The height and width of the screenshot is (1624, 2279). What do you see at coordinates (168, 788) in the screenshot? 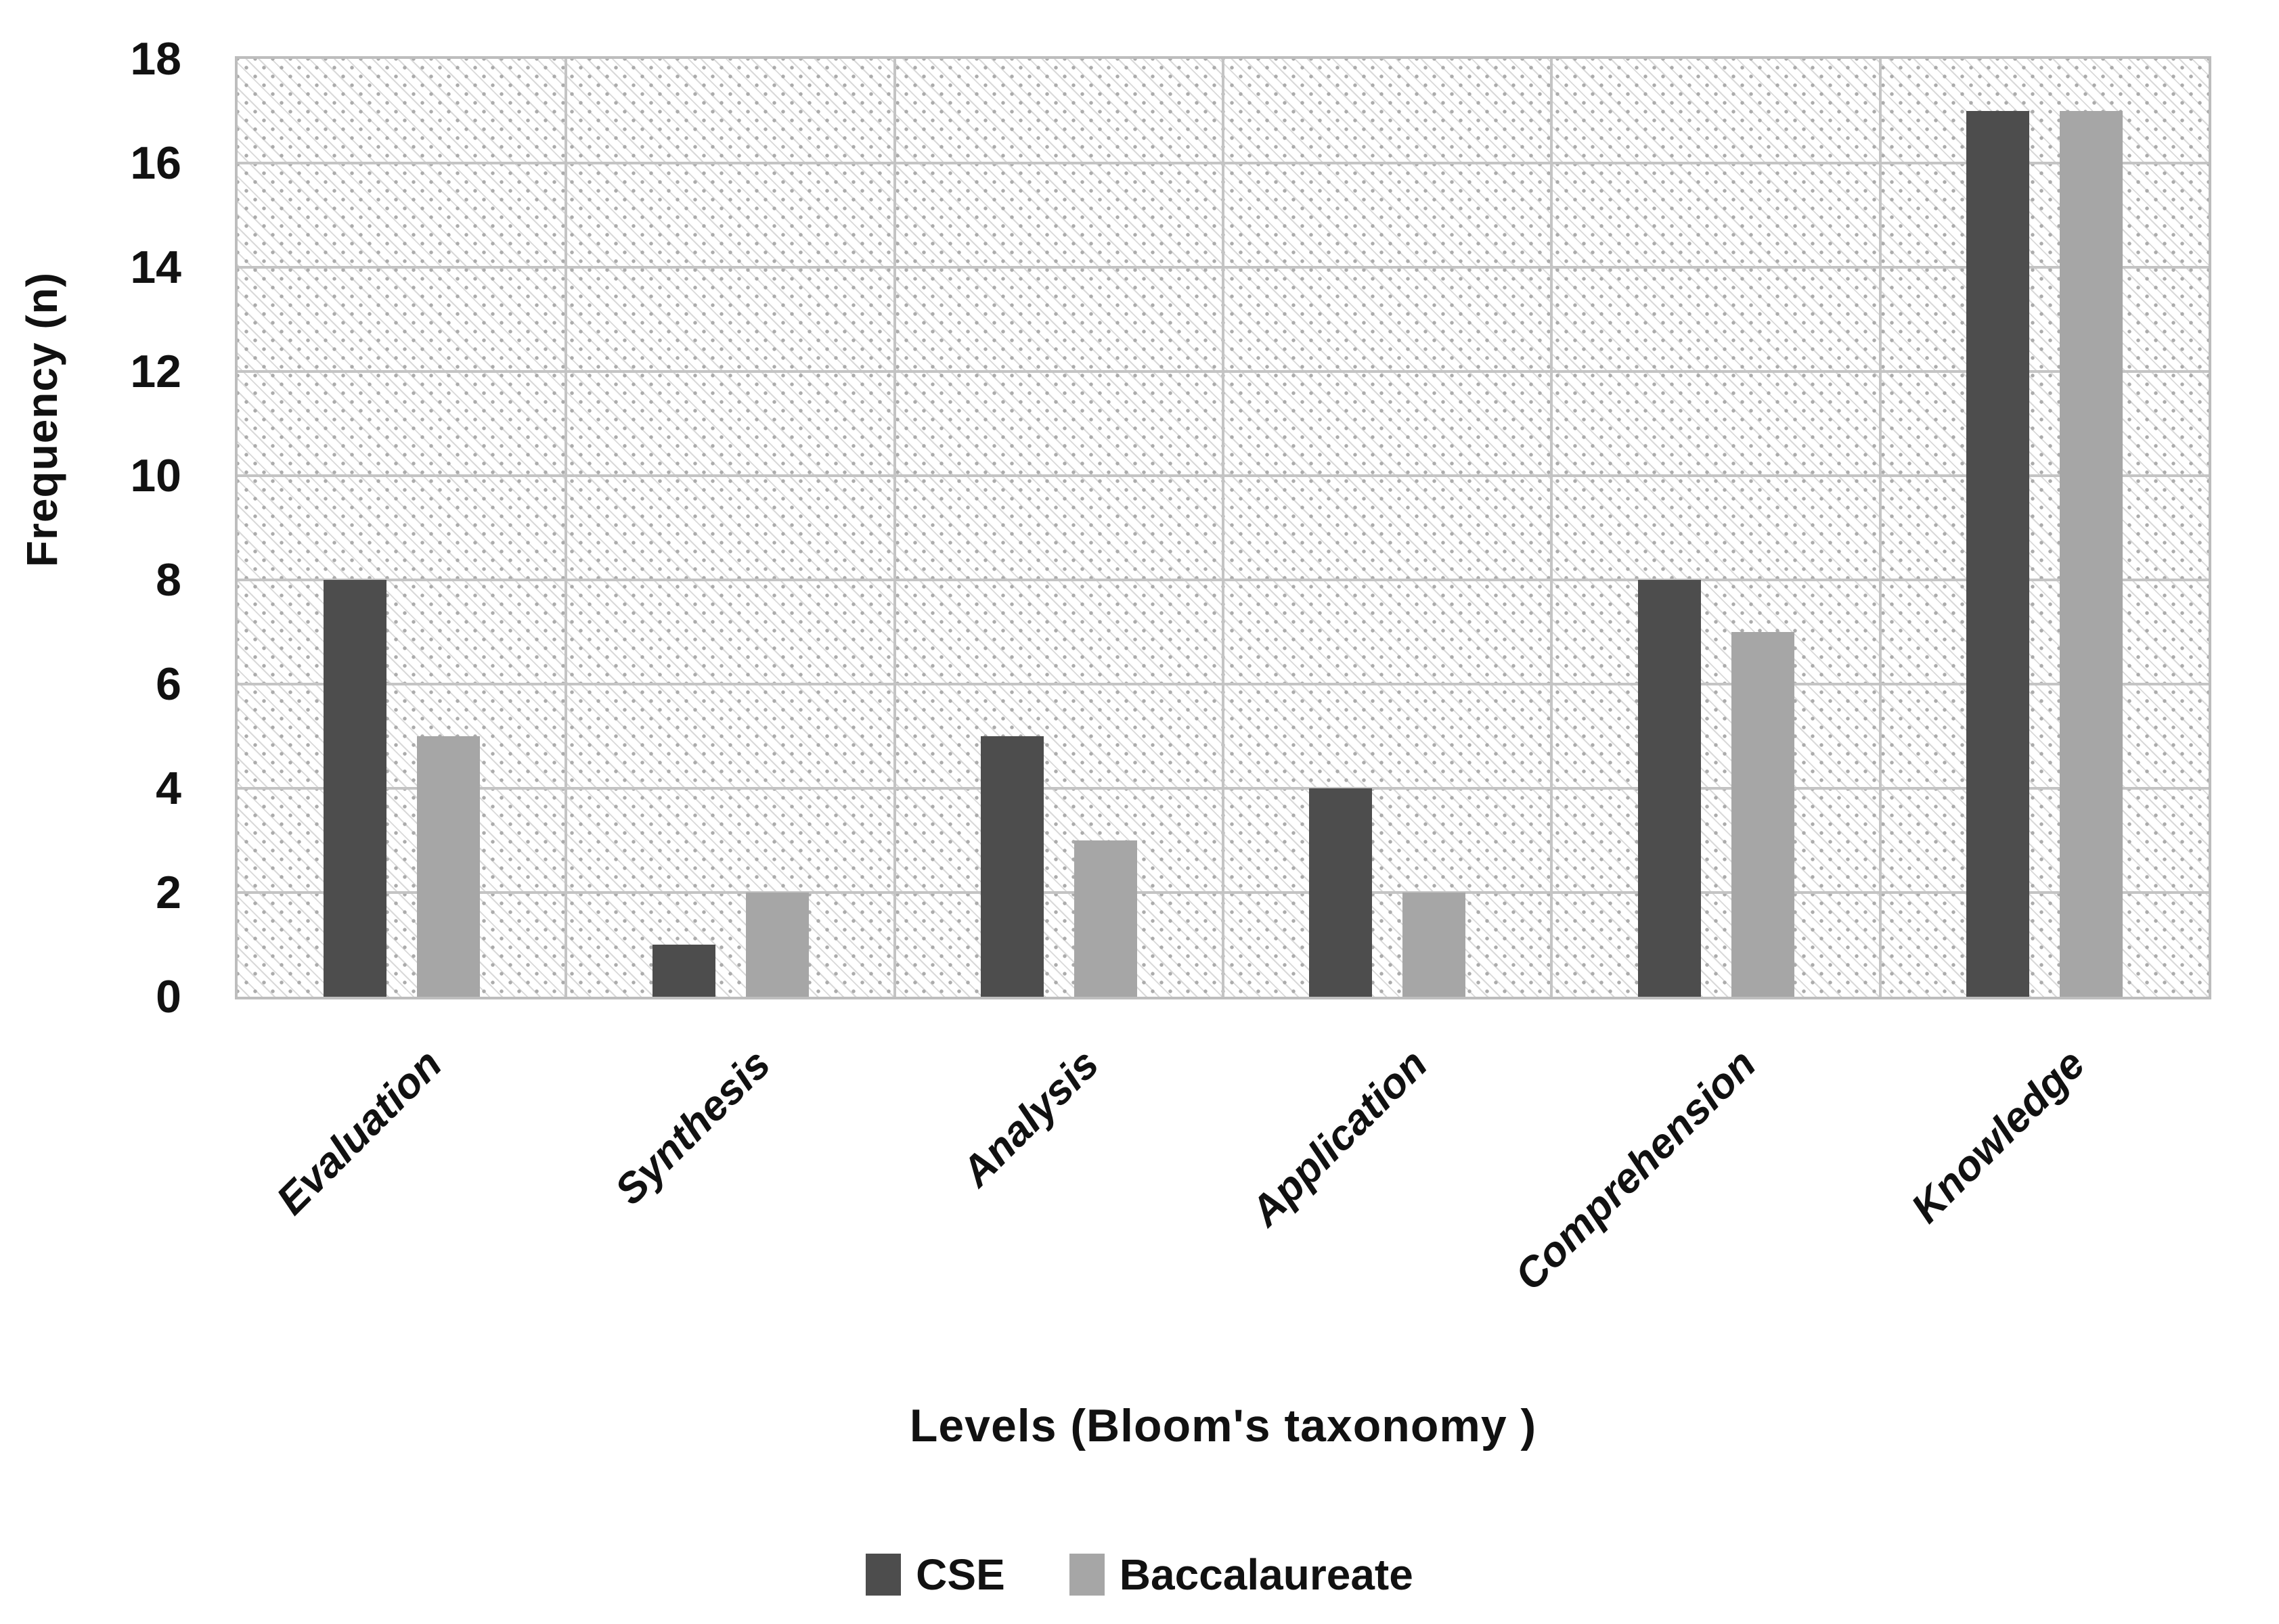
I see `y-tick-label-4: 4` at bounding box center [168, 788].